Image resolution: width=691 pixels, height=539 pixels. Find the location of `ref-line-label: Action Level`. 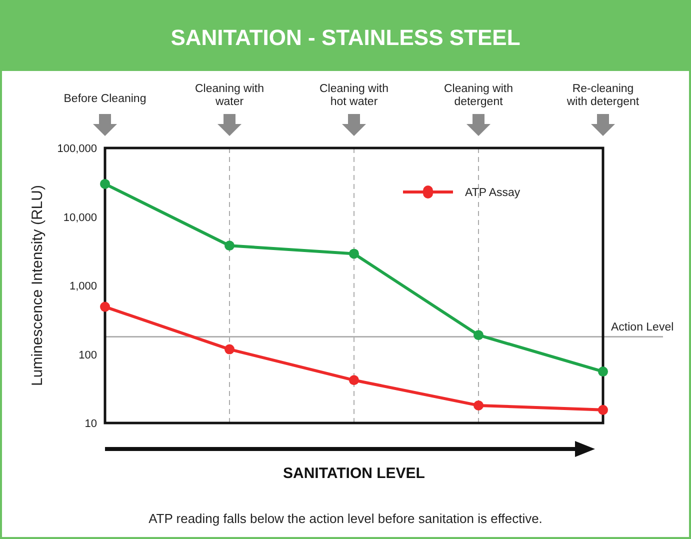

ref-line-label: Action Level is located at coordinates (642, 328).